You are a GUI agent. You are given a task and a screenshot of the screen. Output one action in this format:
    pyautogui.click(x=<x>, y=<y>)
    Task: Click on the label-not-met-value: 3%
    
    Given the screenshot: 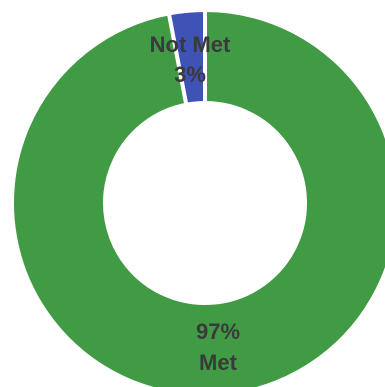 What is the action you would take?
    pyautogui.click(x=190, y=74)
    